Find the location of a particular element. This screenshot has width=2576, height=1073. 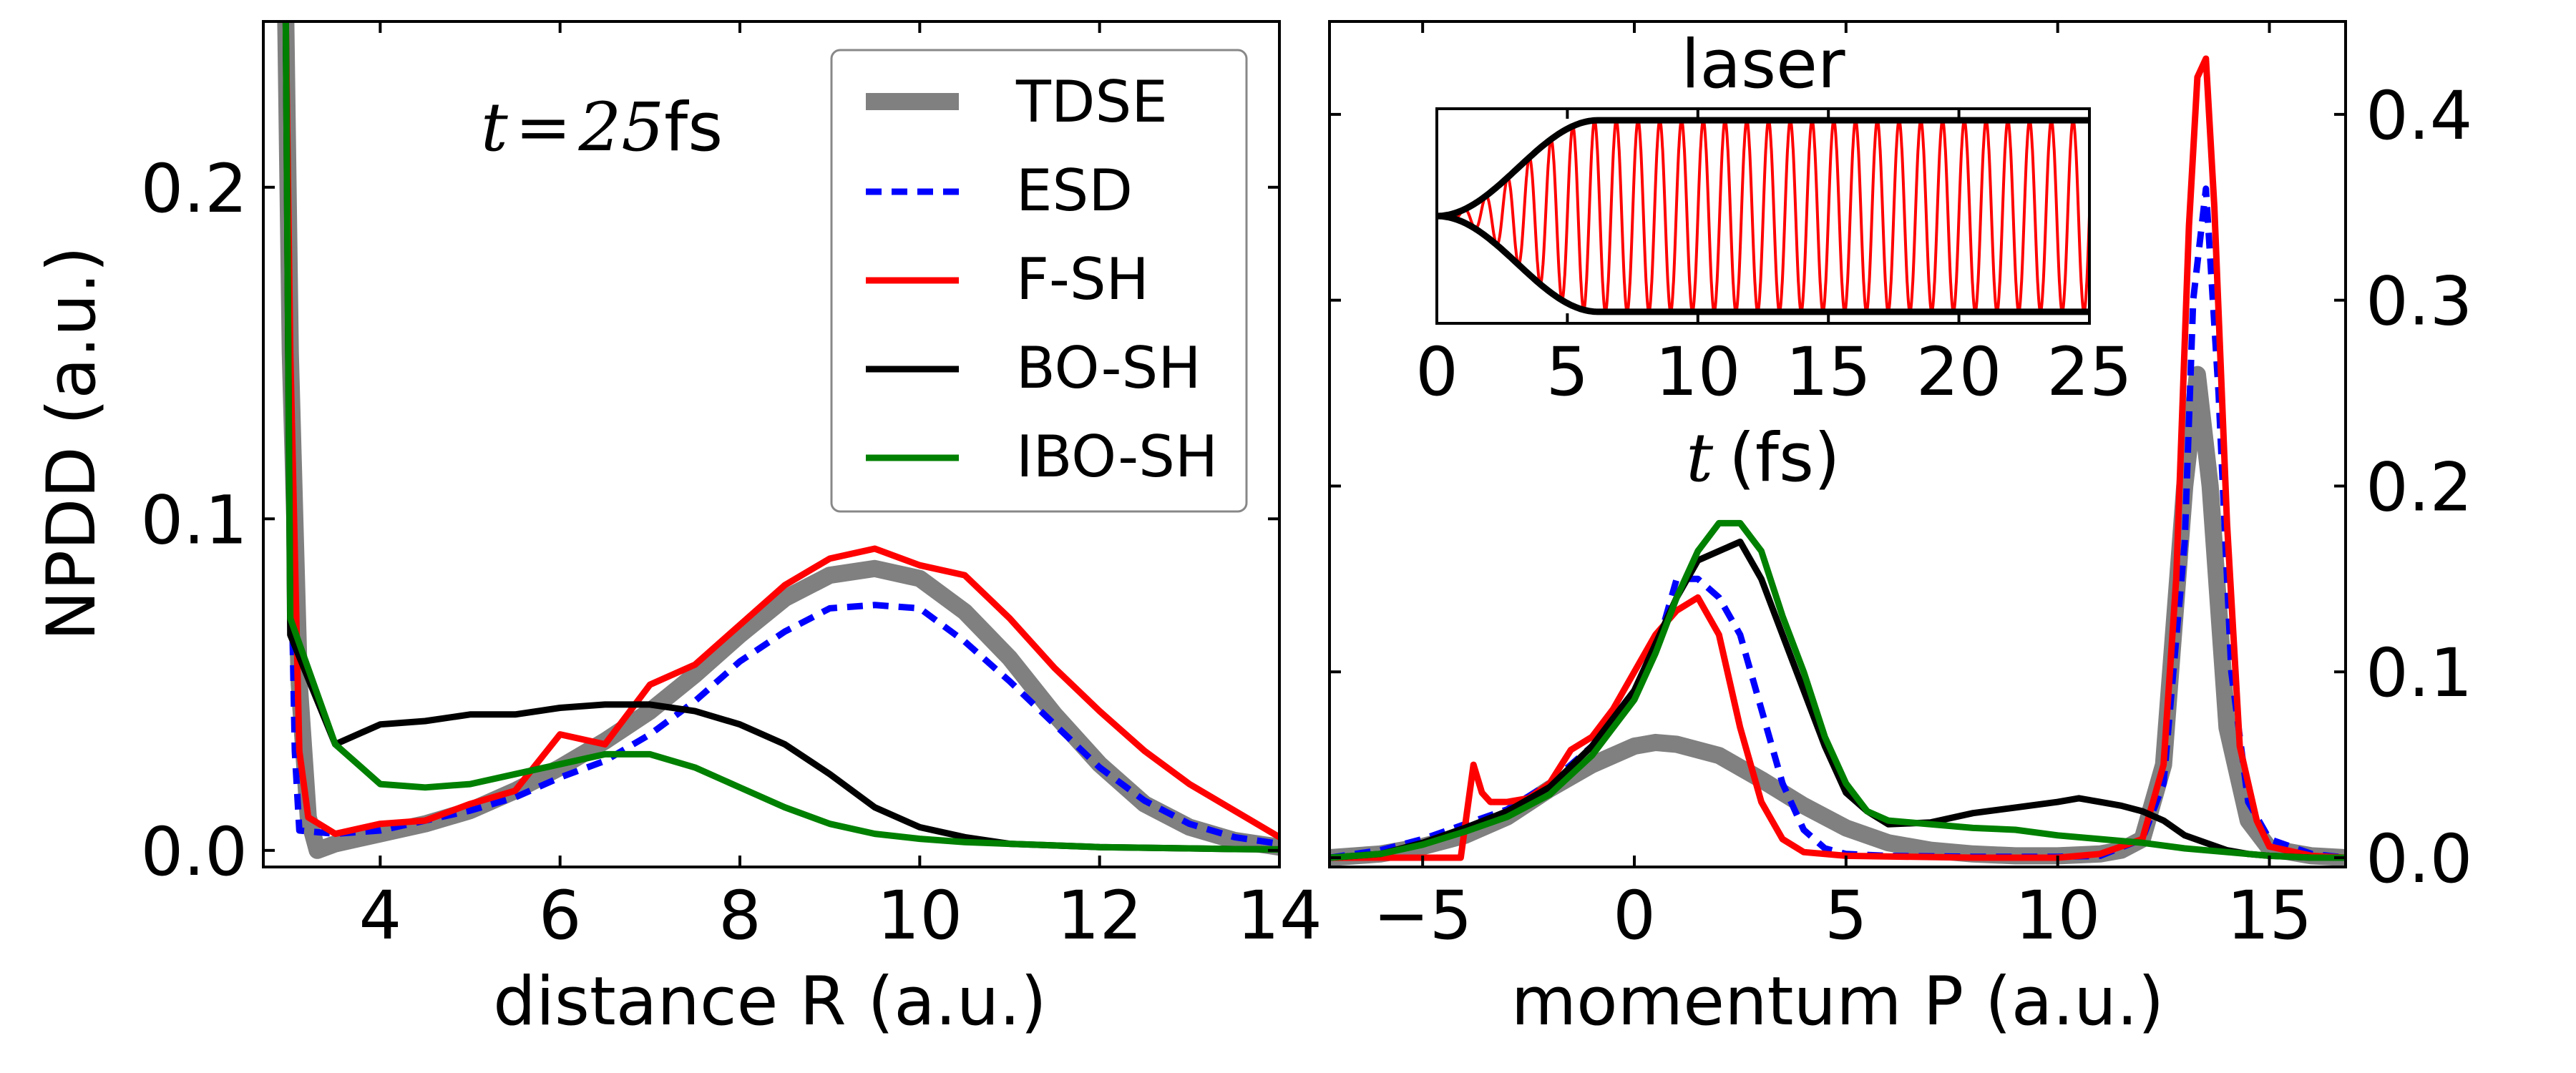

inset-series-field is located at coordinates (1764, 216).